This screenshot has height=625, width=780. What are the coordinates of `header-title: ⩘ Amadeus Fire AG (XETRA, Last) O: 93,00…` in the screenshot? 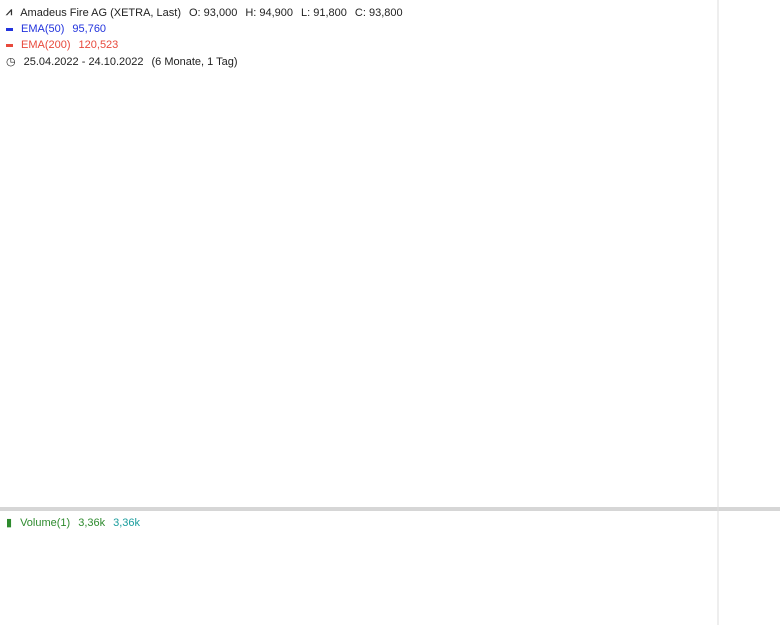 It's located at (204, 12).